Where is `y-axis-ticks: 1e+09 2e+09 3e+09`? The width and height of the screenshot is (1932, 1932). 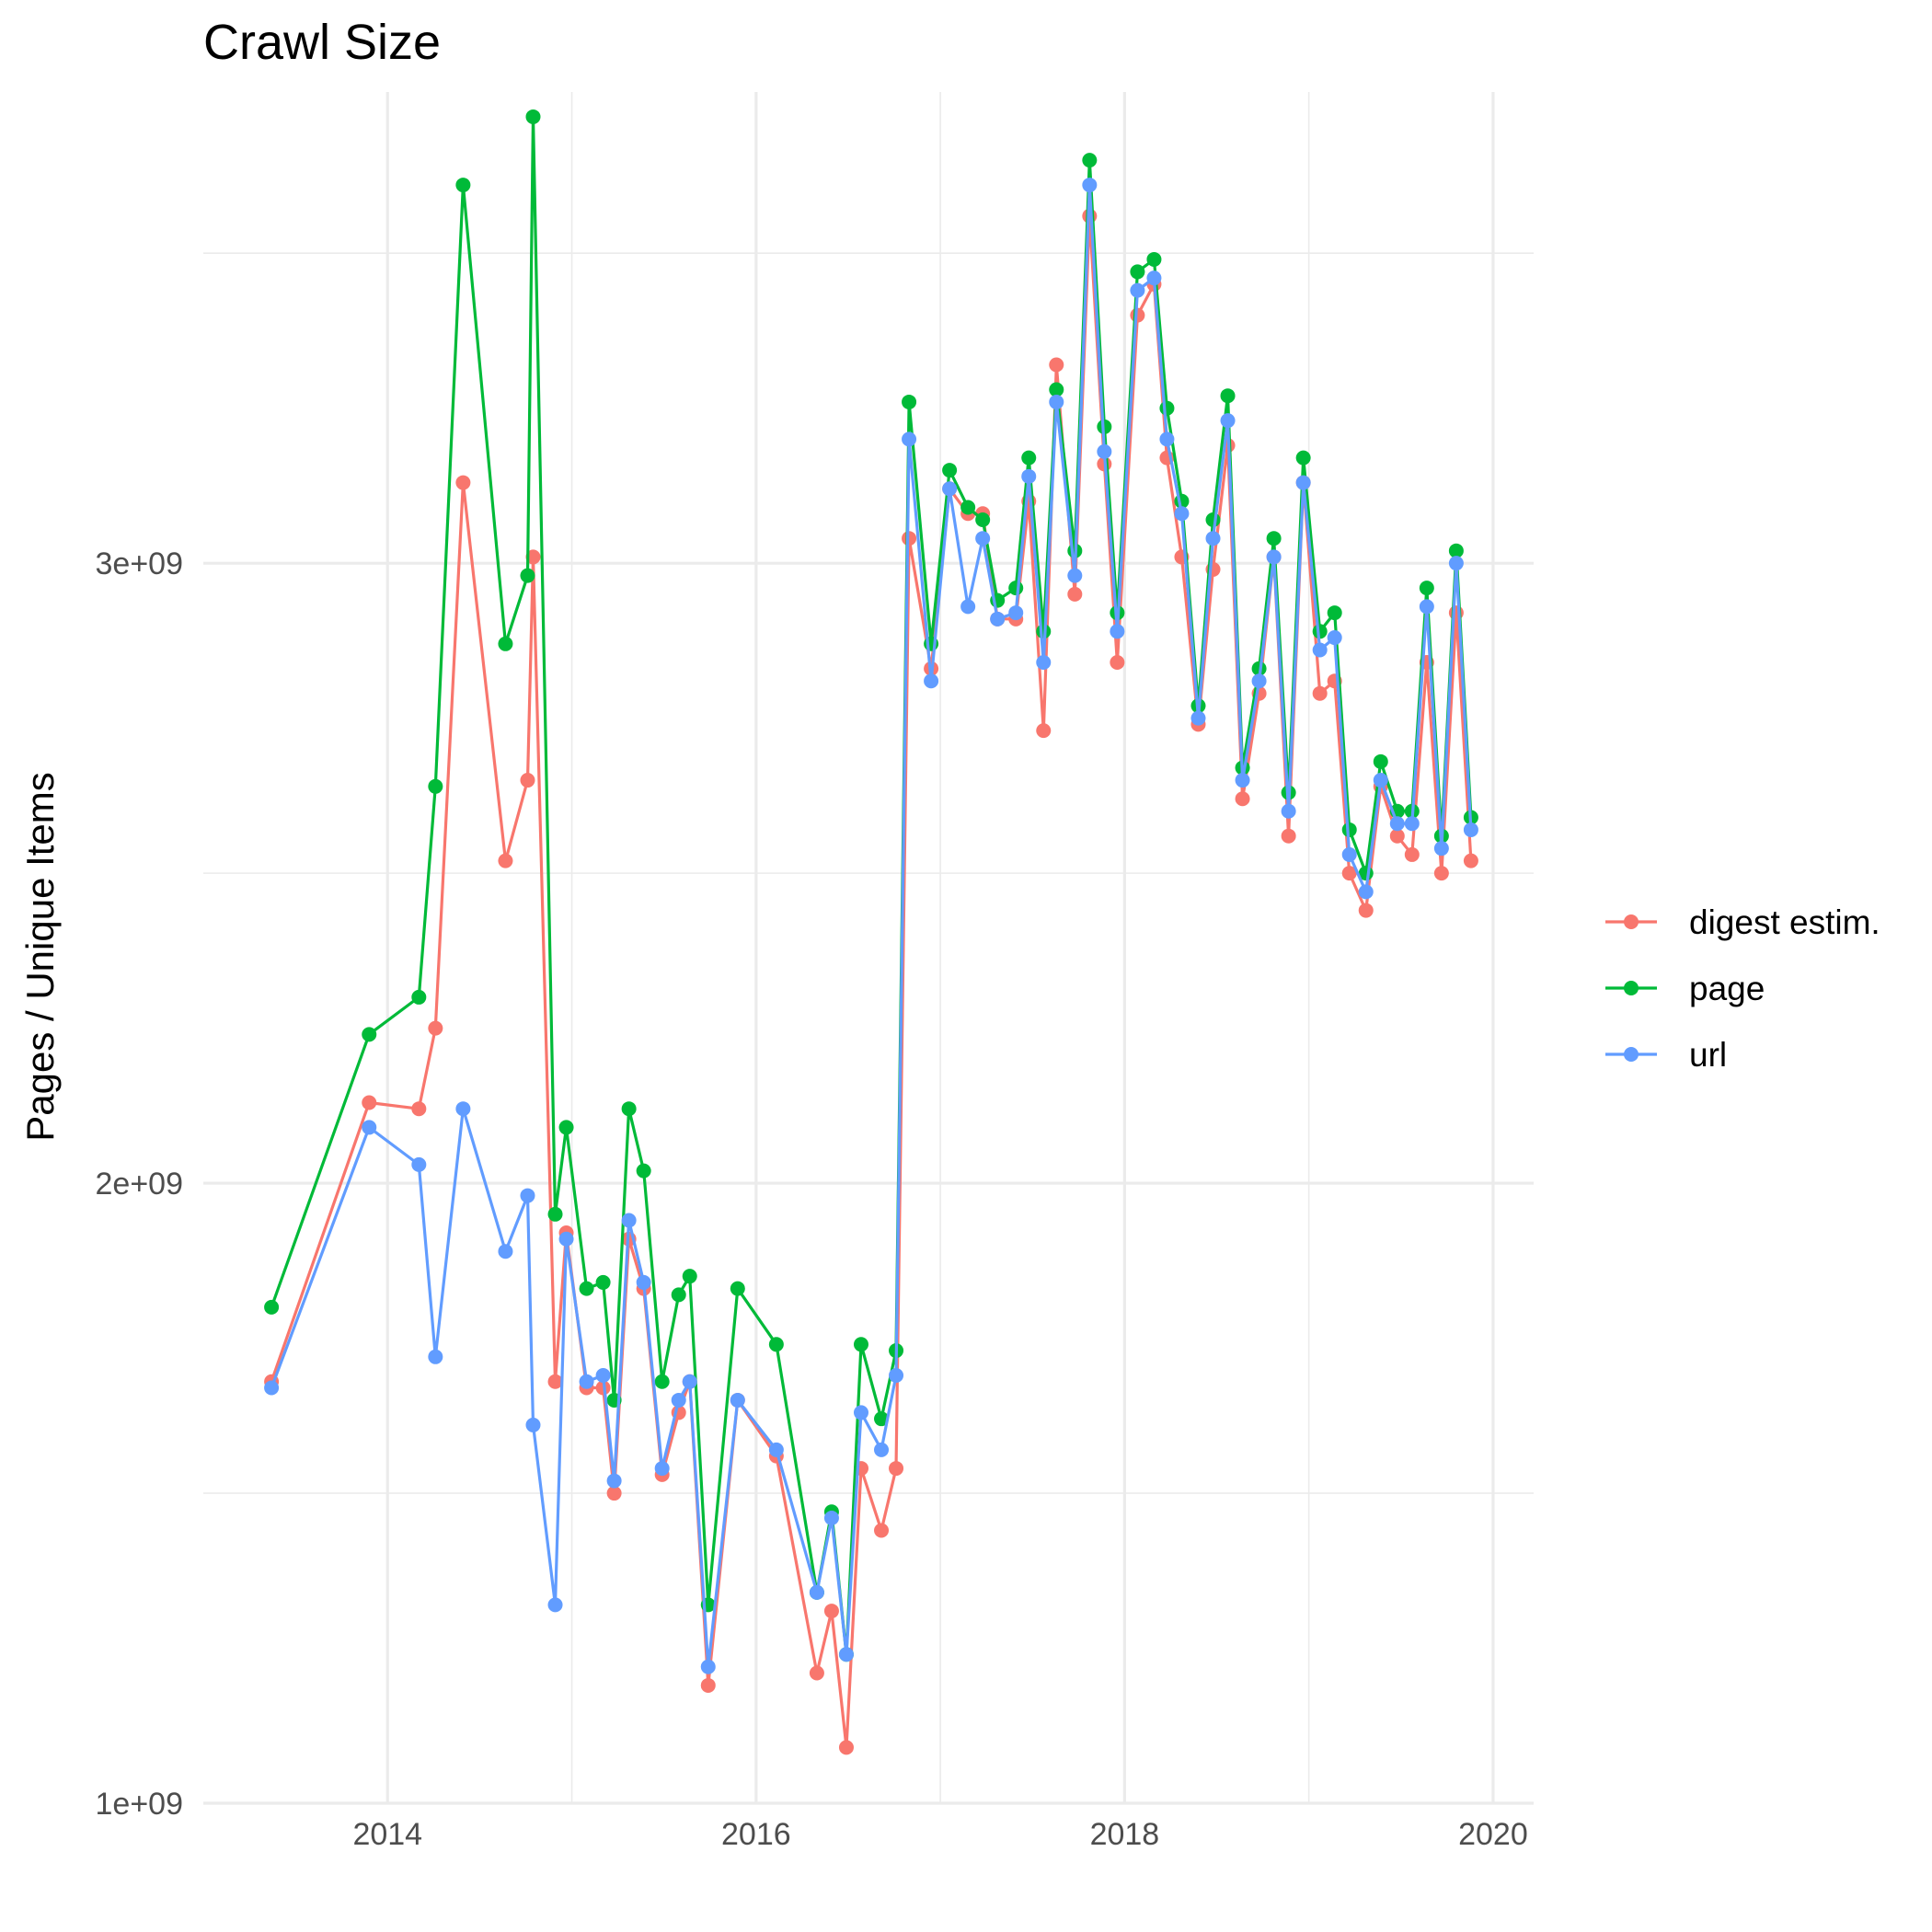
y-axis-ticks: 1e+09 2e+09 3e+09 is located at coordinates (140, 1184).